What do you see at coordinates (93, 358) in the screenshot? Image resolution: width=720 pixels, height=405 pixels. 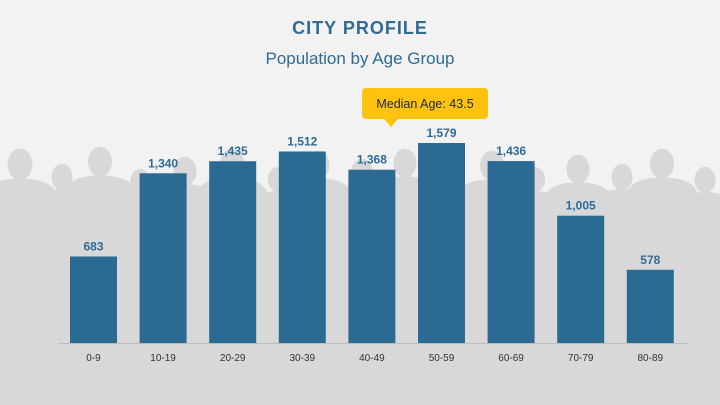 I see `x-tick-label: 0-9` at bounding box center [93, 358].